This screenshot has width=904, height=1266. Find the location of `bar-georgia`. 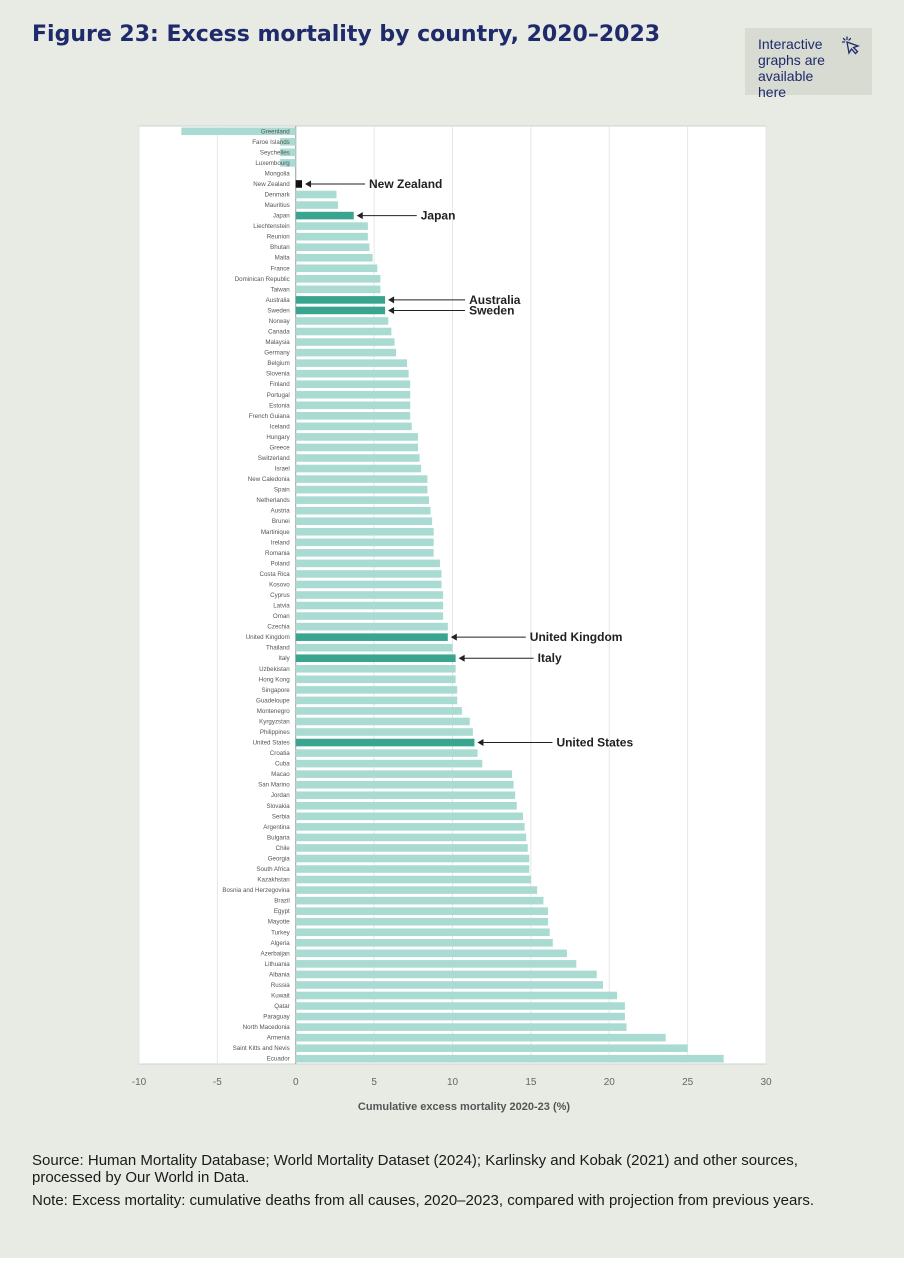

bar-georgia is located at coordinates (412, 858).